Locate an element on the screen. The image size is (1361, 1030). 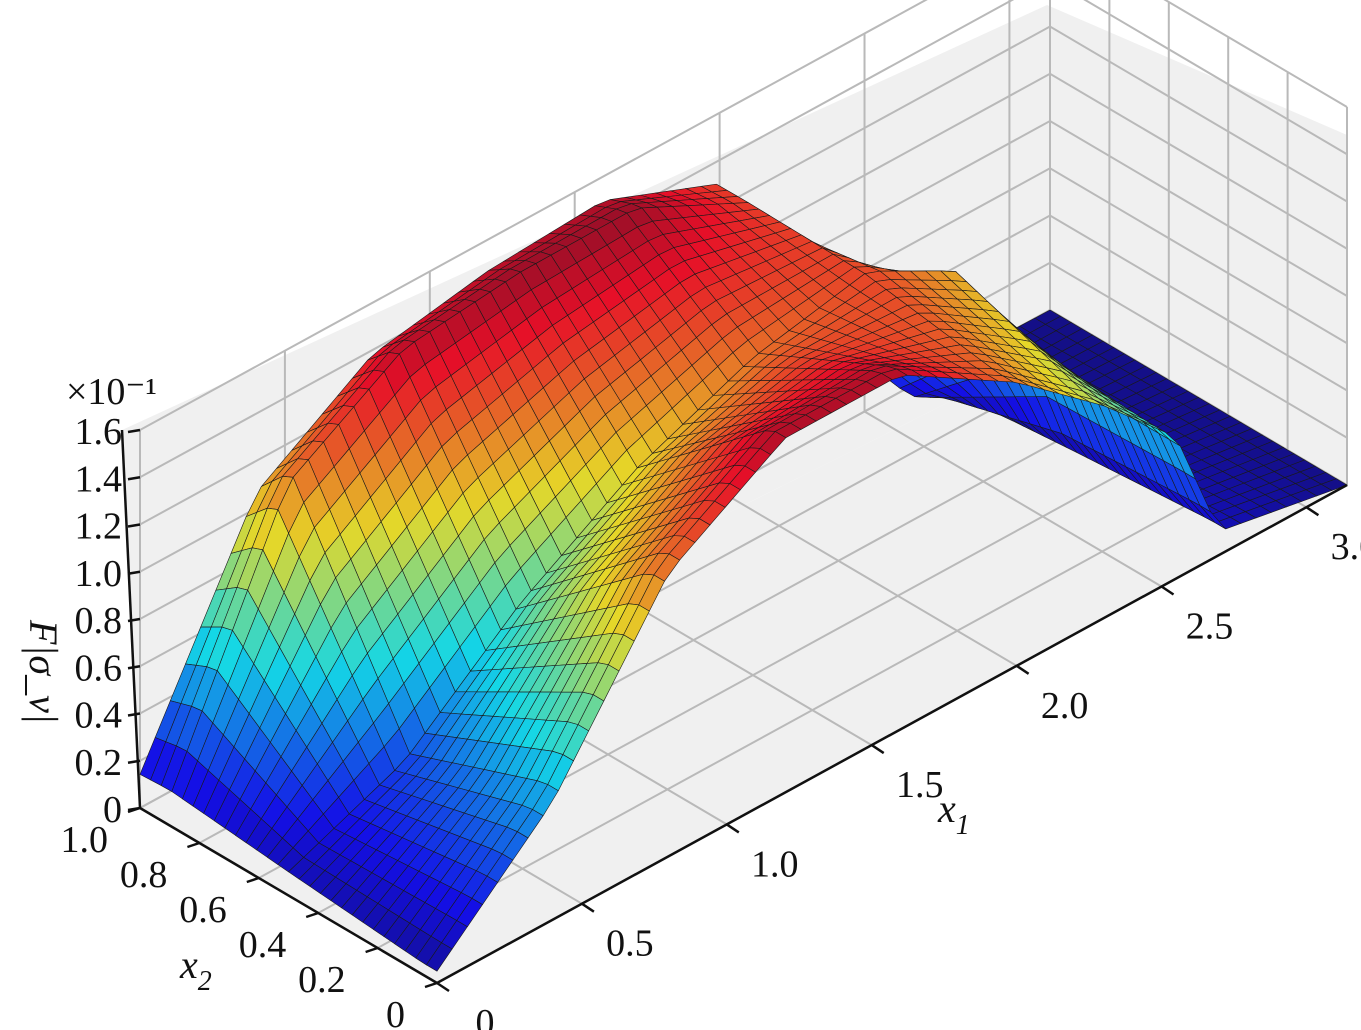
y-tick-label: 1.0 is located at coordinates (85, 840).